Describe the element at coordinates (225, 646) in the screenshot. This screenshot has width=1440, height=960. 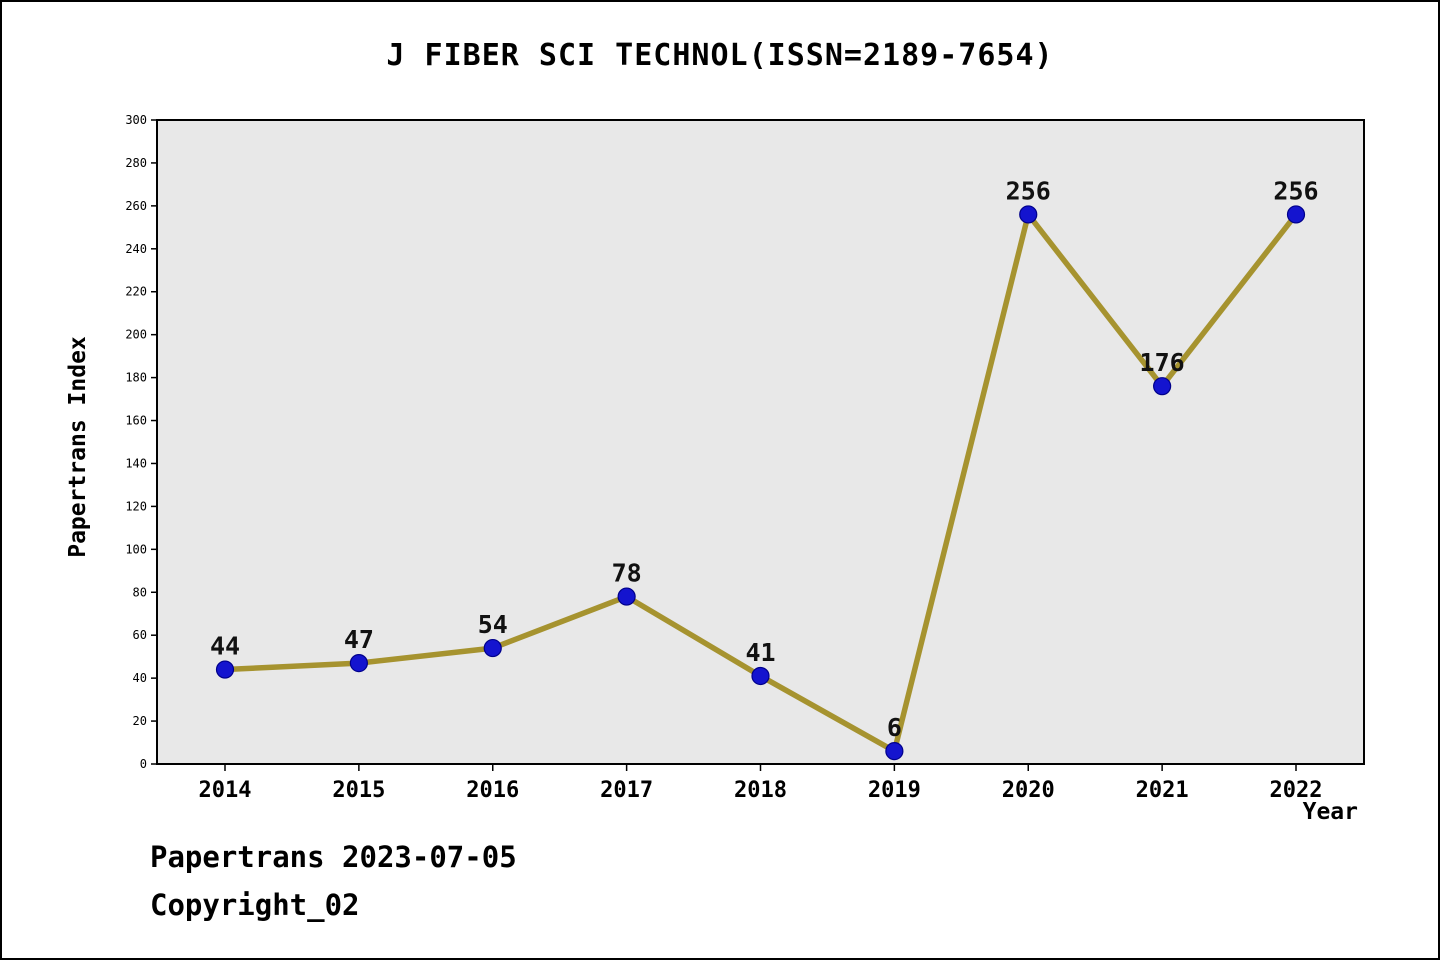
I see `data-point-label: 44` at that location.